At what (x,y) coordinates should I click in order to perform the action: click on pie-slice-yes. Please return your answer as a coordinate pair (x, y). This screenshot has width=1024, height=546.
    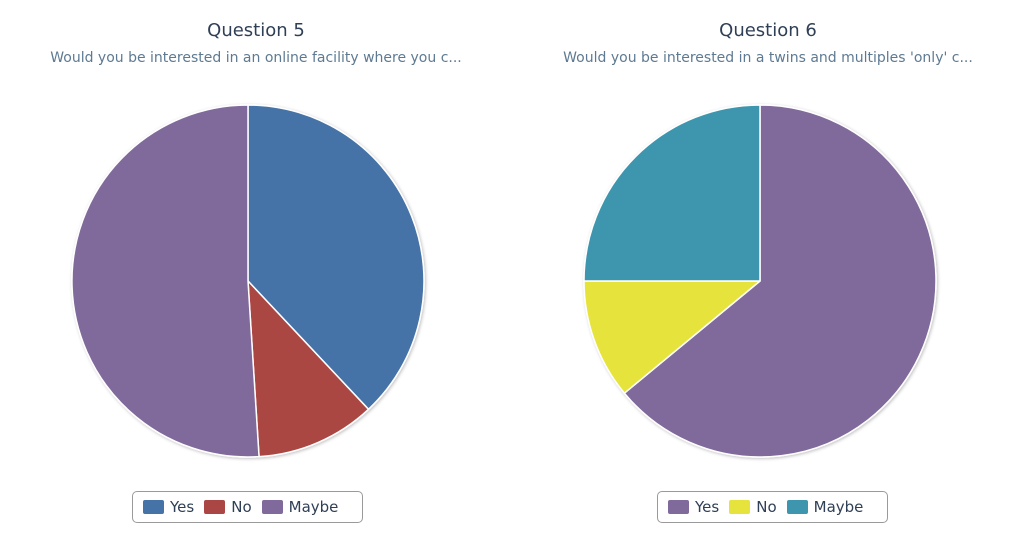
    Looking at the image, I should click on (336, 257).